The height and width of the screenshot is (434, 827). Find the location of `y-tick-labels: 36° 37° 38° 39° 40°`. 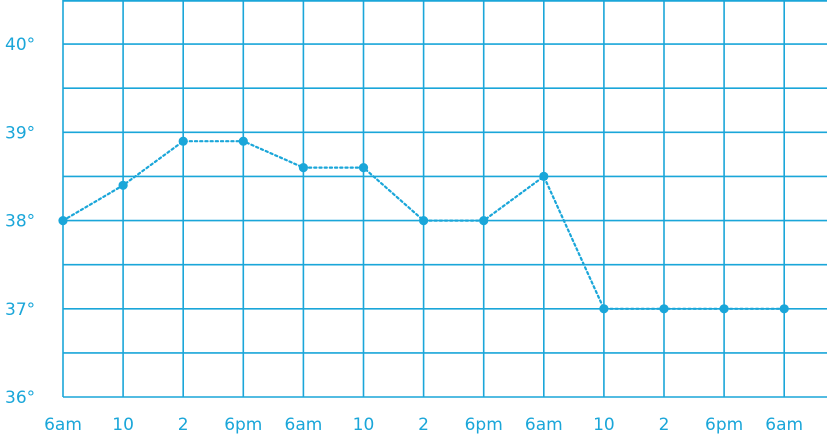

y-tick-labels: 36° 37° 38° 39° 40° is located at coordinates (20, 221).